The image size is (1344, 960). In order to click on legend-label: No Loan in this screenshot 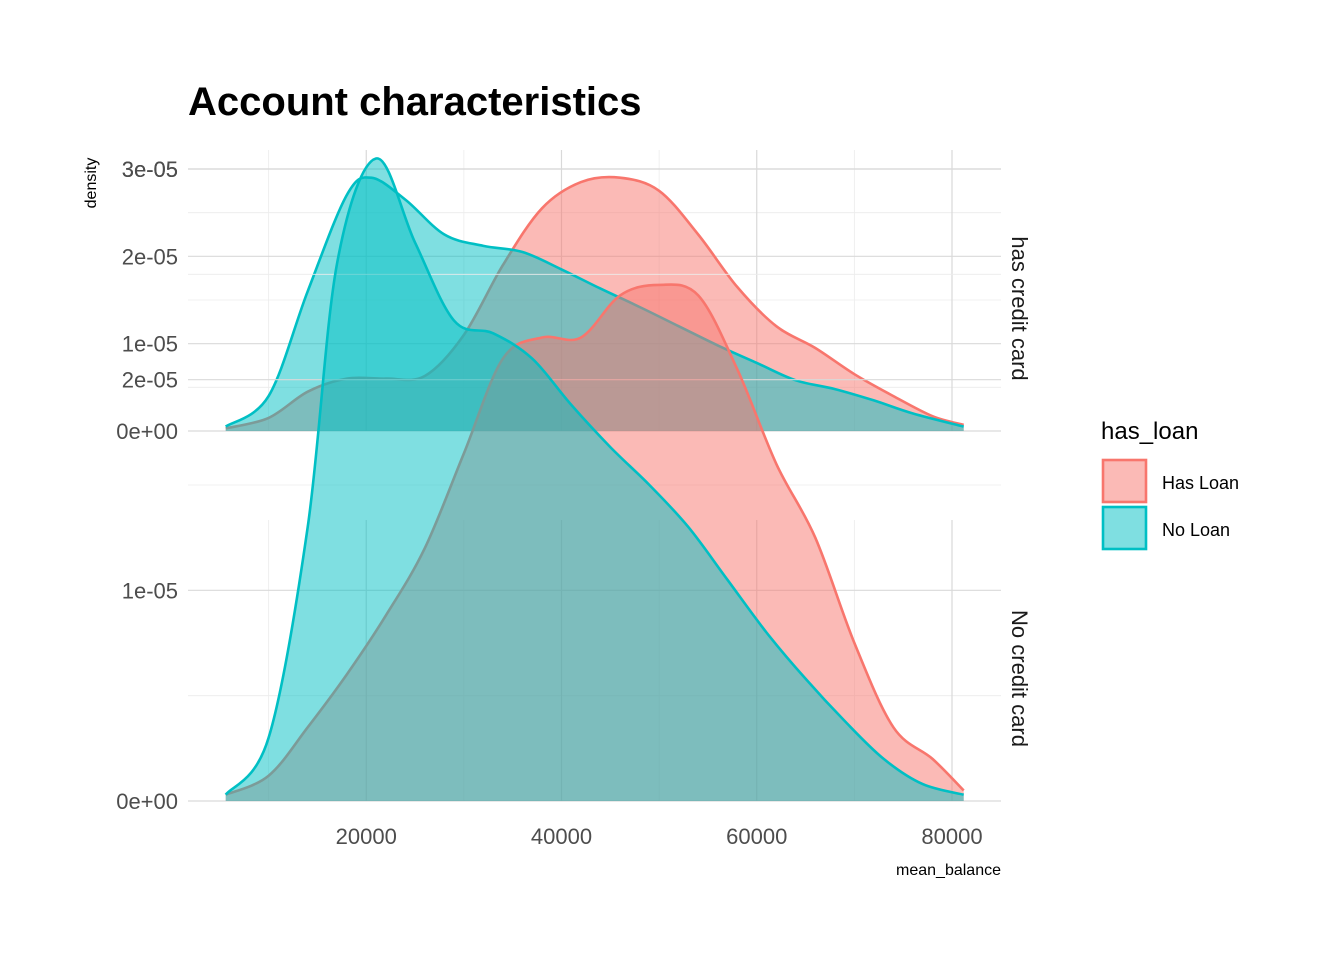, I will do `click(1196, 530)`.